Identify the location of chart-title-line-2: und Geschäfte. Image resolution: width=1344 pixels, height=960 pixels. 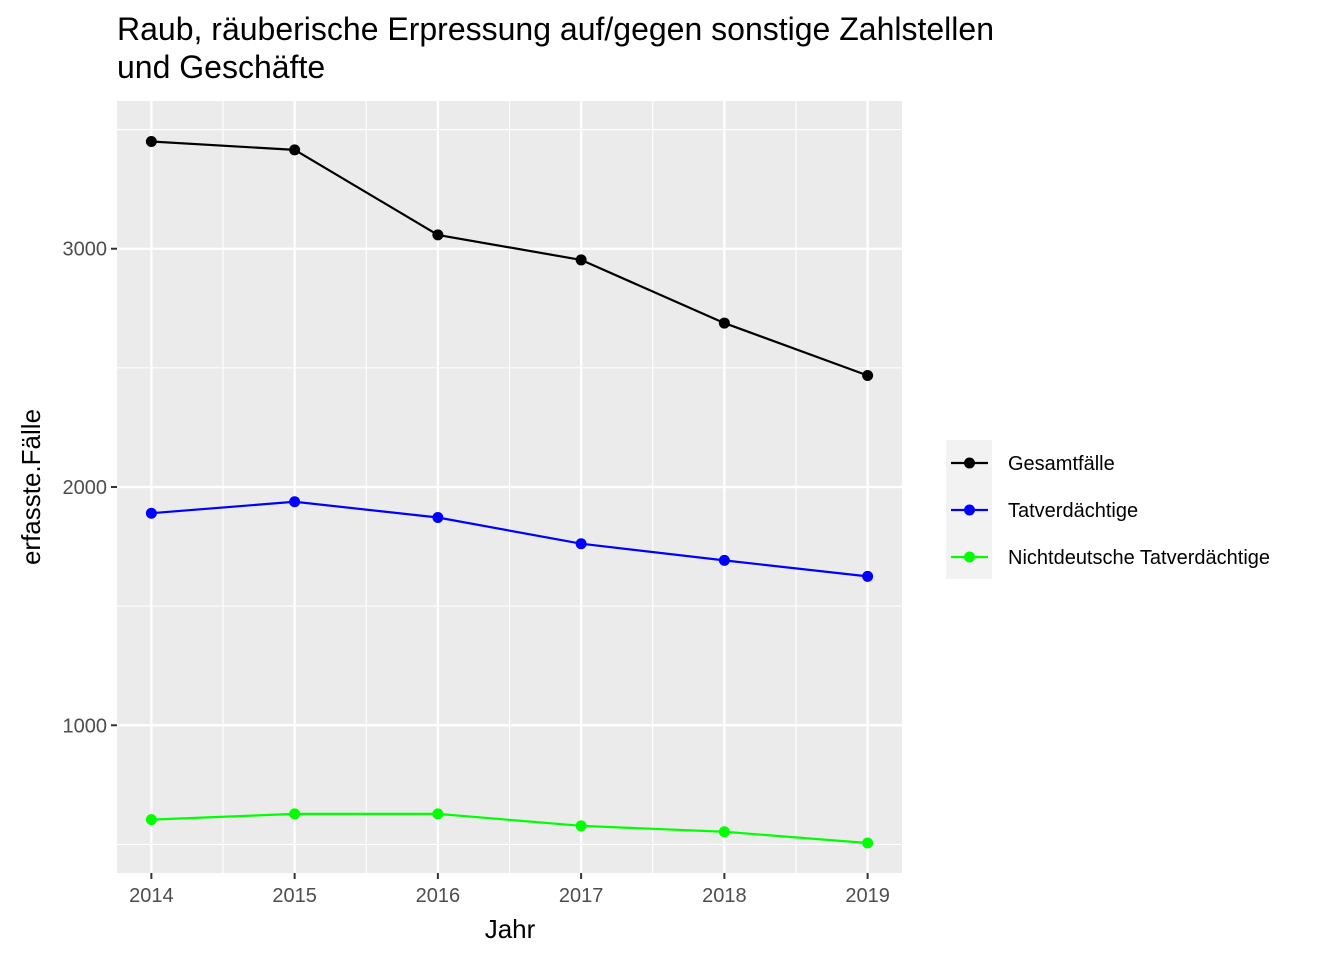
(221, 67).